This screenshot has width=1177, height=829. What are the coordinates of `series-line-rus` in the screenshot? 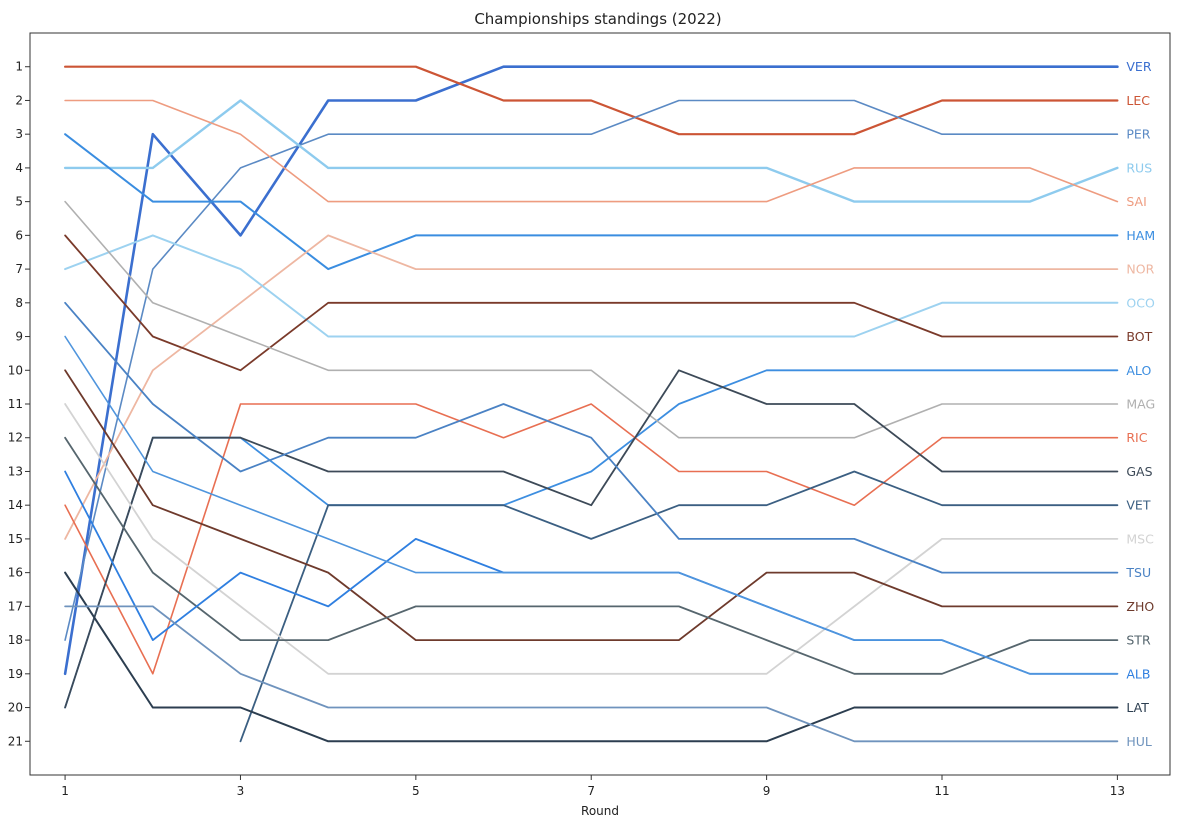 It's located at (591, 151).